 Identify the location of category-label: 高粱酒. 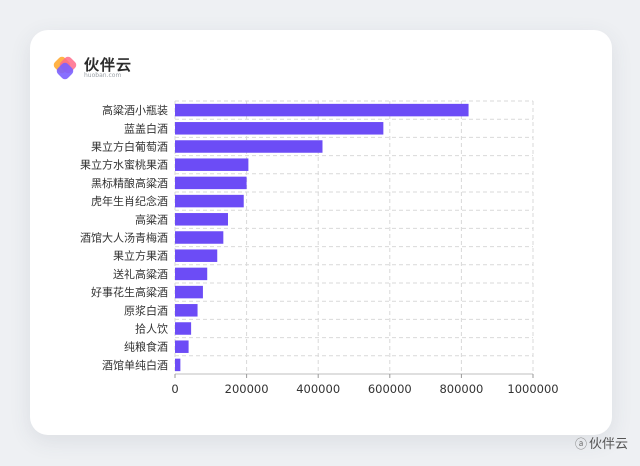
(151, 219).